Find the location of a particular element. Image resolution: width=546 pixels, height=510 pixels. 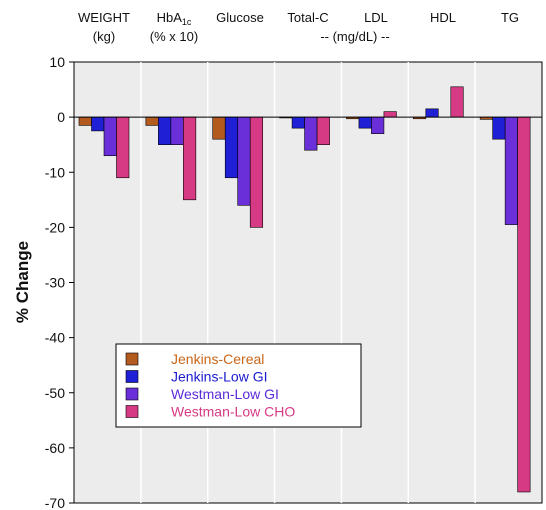

legend-box is located at coordinates (238, 385).